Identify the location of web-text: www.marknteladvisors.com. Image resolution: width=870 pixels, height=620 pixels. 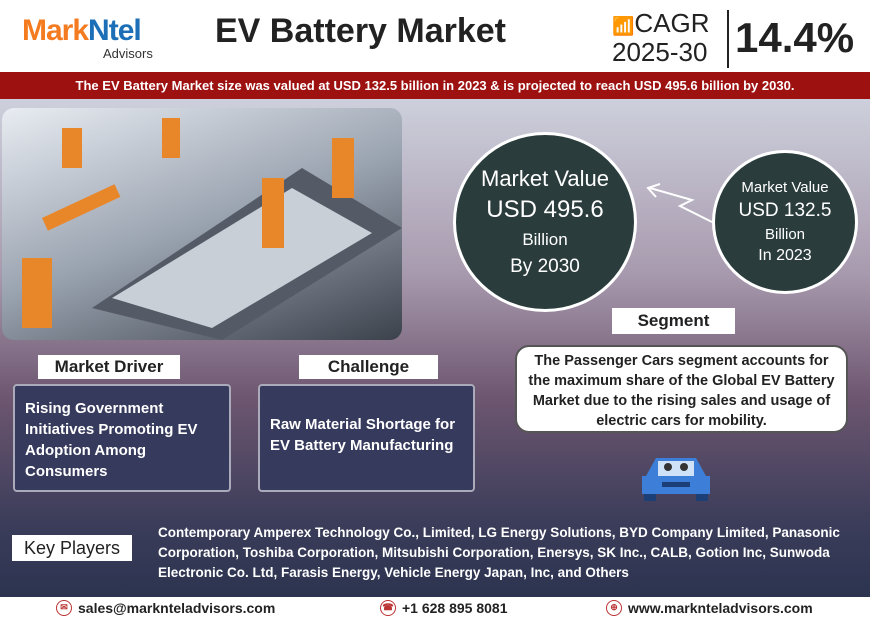
(720, 608).